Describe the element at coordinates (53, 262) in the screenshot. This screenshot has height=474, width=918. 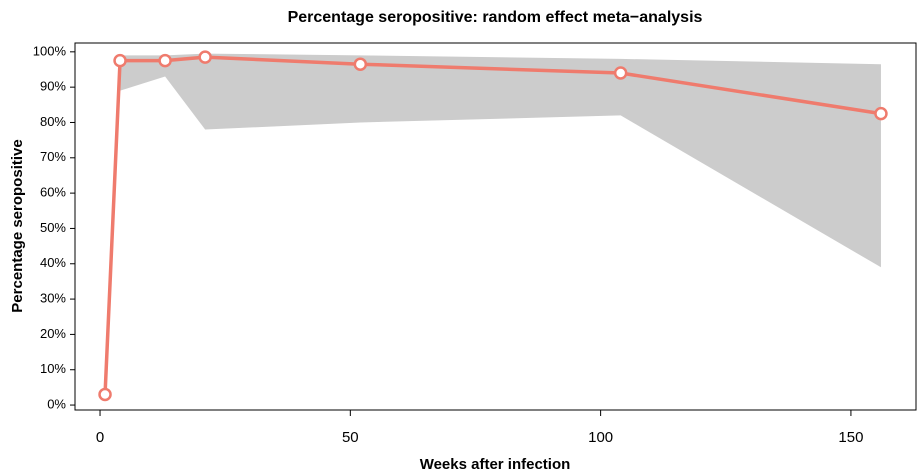
I see `y-tick-label: 40%` at that location.